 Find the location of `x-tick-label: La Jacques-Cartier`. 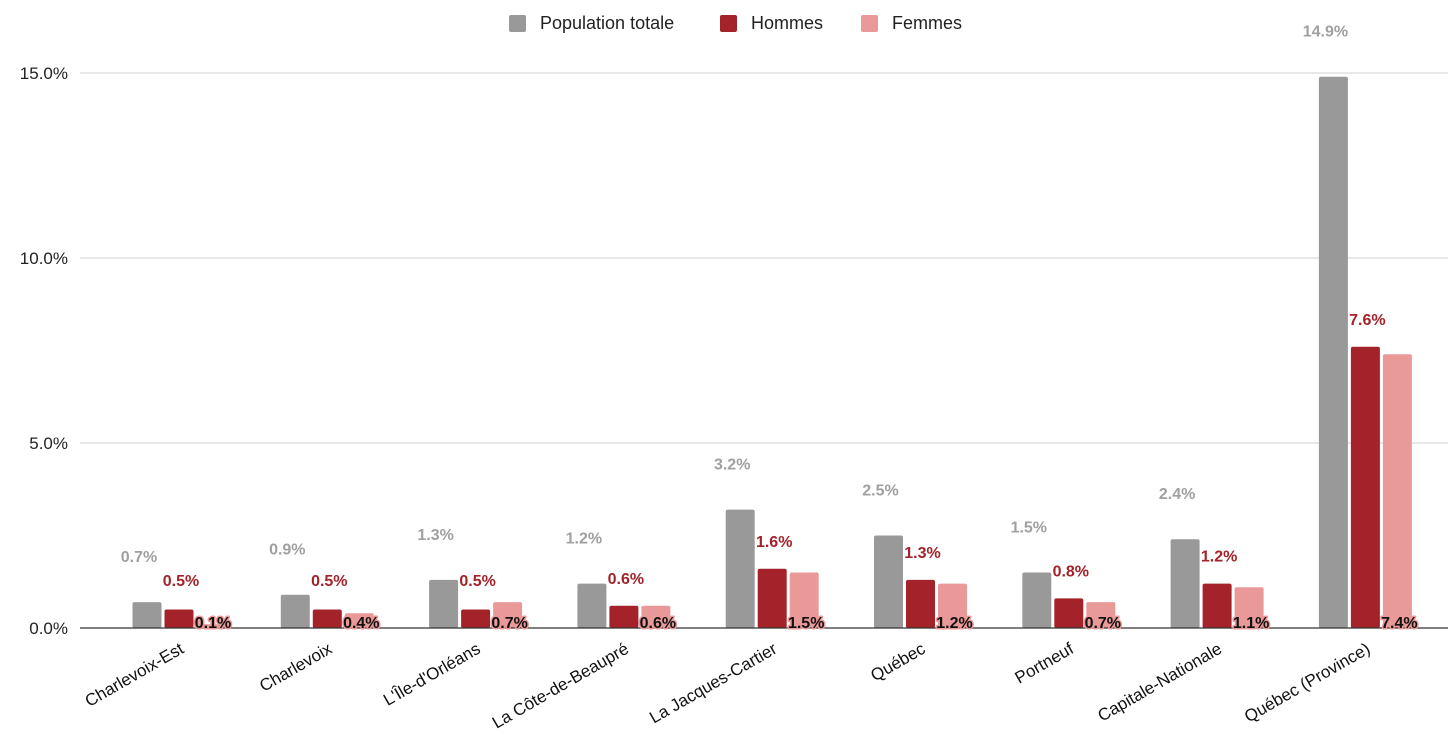

x-tick-label: La Jacques-Cartier is located at coordinates (713, 683).